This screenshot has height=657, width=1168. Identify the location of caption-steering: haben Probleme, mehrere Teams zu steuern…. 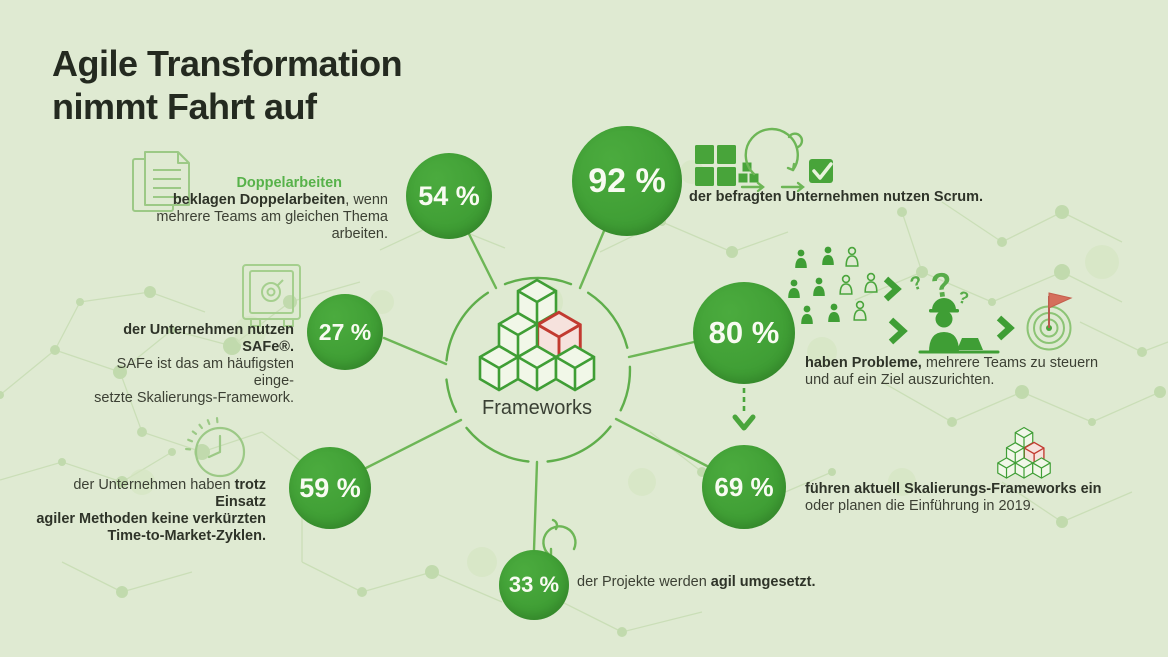
(951, 372).